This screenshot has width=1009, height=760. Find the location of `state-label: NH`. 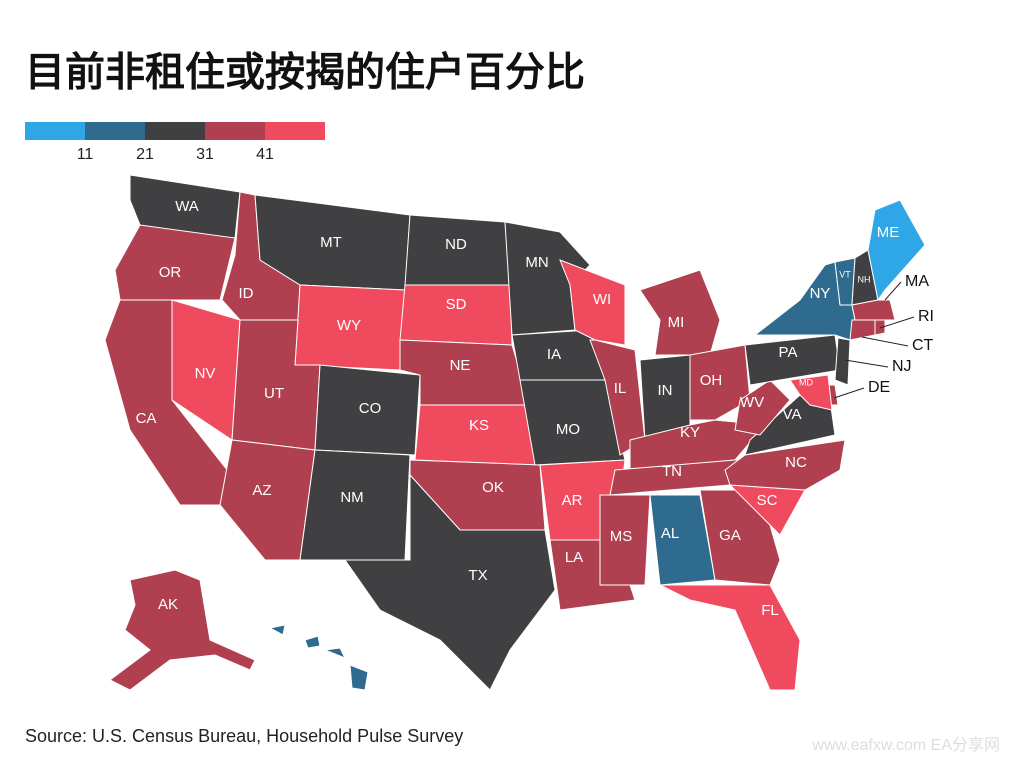

state-label: NH is located at coordinates (864, 279).